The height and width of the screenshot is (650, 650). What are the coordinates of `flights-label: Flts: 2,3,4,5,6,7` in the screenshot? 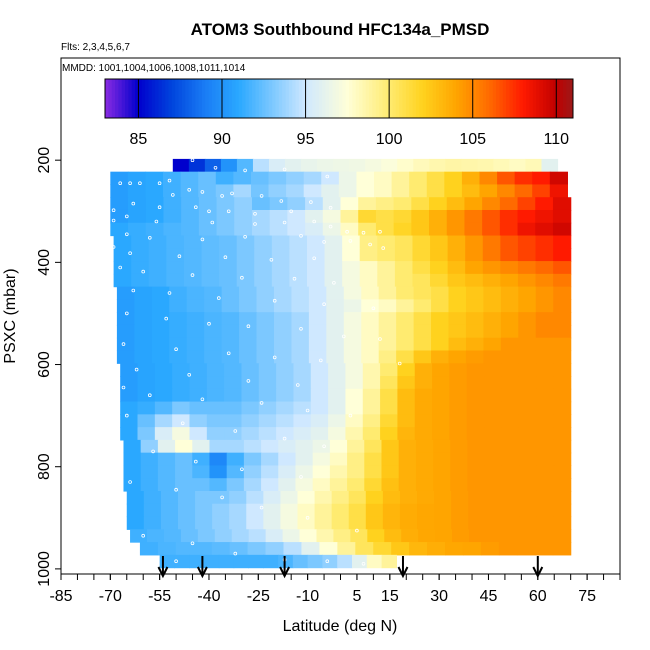 It's located at (95, 47).